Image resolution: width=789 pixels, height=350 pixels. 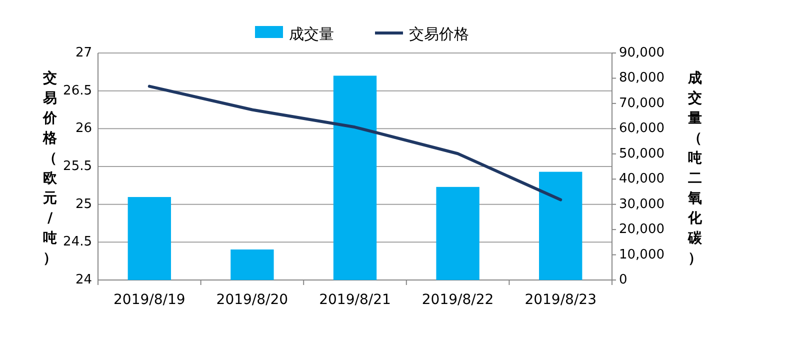 What do you see at coordinates (641, 230) in the screenshot?
I see `y2-tick-label: 20,000` at bounding box center [641, 230].